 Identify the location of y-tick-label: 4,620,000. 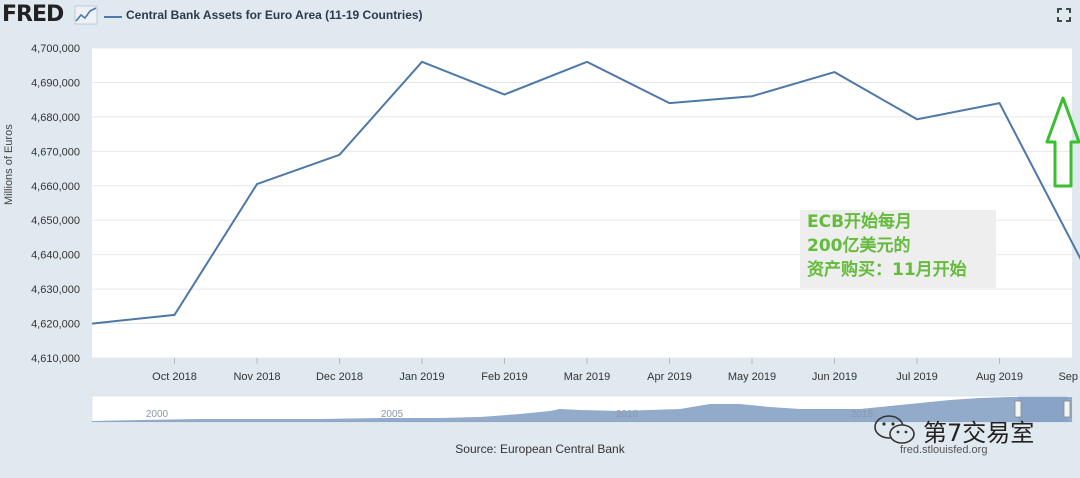
(55, 325).